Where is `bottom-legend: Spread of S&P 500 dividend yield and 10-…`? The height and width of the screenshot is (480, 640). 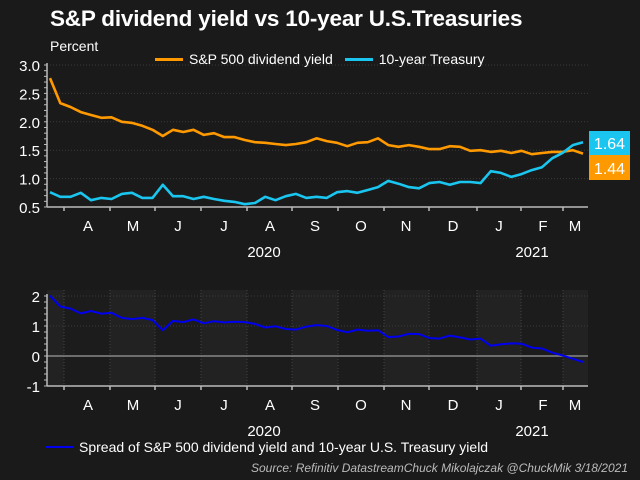 bottom-legend: Spread of S&P 500 dividend yield and 10-… is located at coordinates (266, 447).